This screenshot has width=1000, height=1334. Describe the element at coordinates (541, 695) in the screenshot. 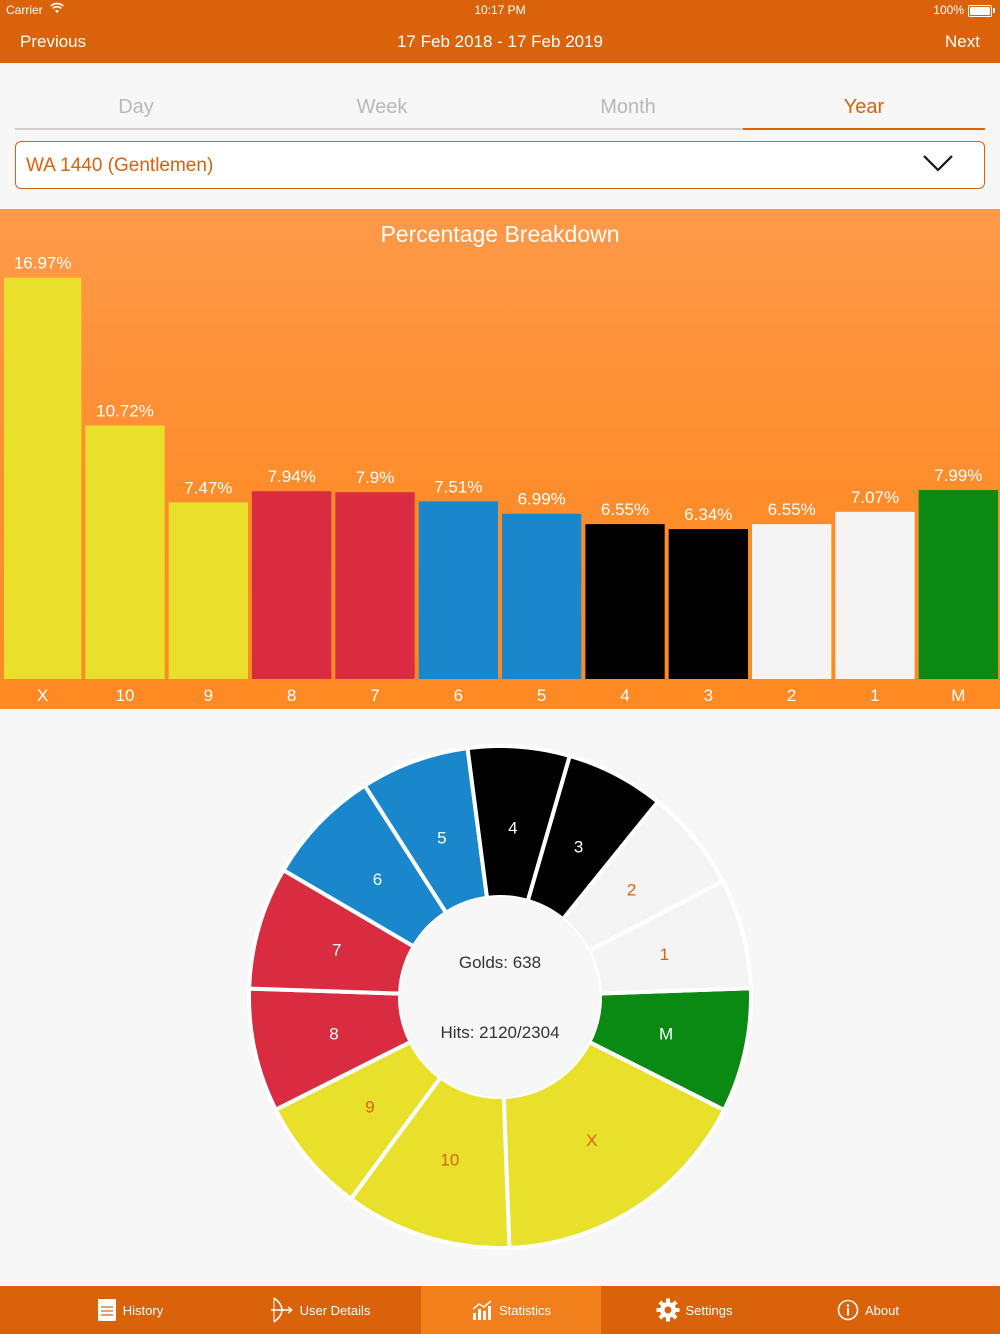

I see `category-tick-label: 5` at that location.